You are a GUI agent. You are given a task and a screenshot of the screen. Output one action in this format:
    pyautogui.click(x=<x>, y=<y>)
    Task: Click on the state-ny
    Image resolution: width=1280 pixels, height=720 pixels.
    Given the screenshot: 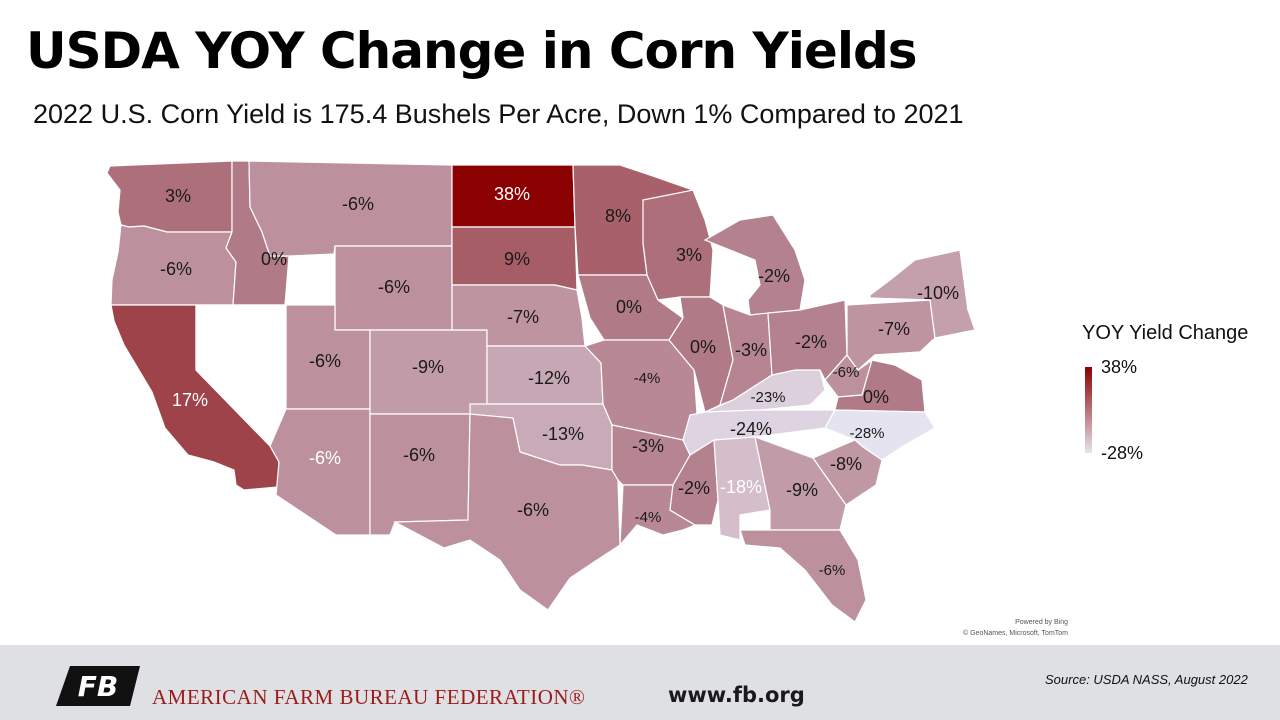 What is the action you would take?
    pyautogui.click(x=922, y=294)
    